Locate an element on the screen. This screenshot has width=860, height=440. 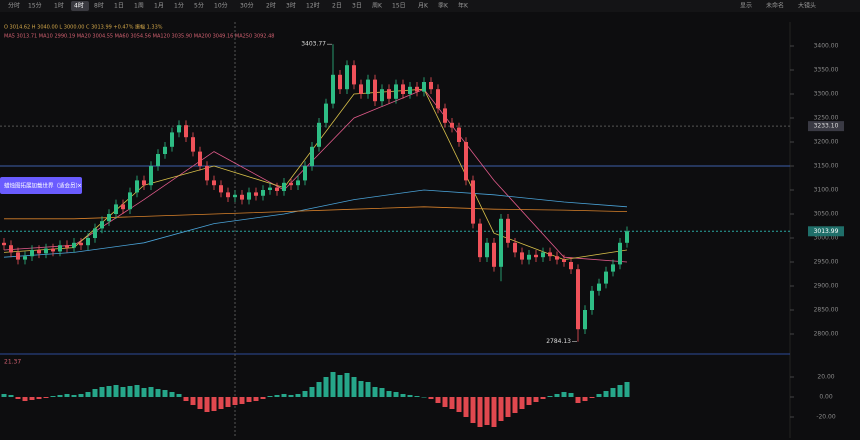
macd-tick-label: 20.00 is located at coordinates (825, 377).